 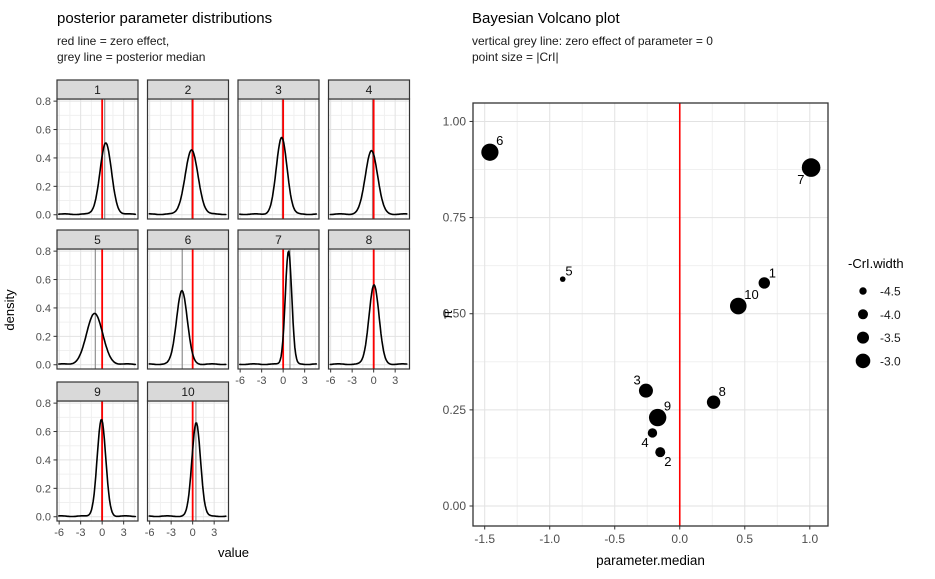 I want to click on point-label: 2, so click(x=667, y=461).